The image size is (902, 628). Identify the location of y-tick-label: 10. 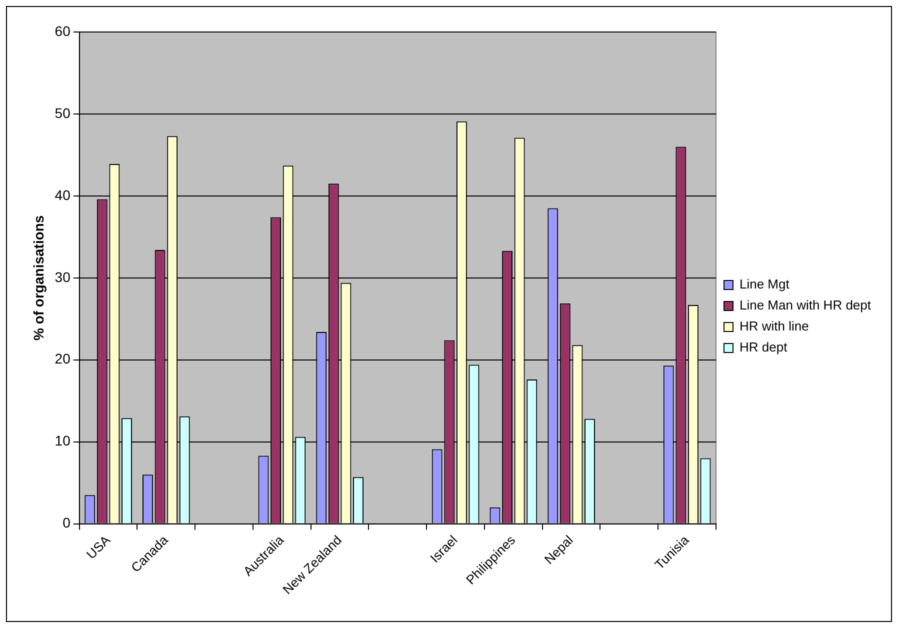
(62, 440).